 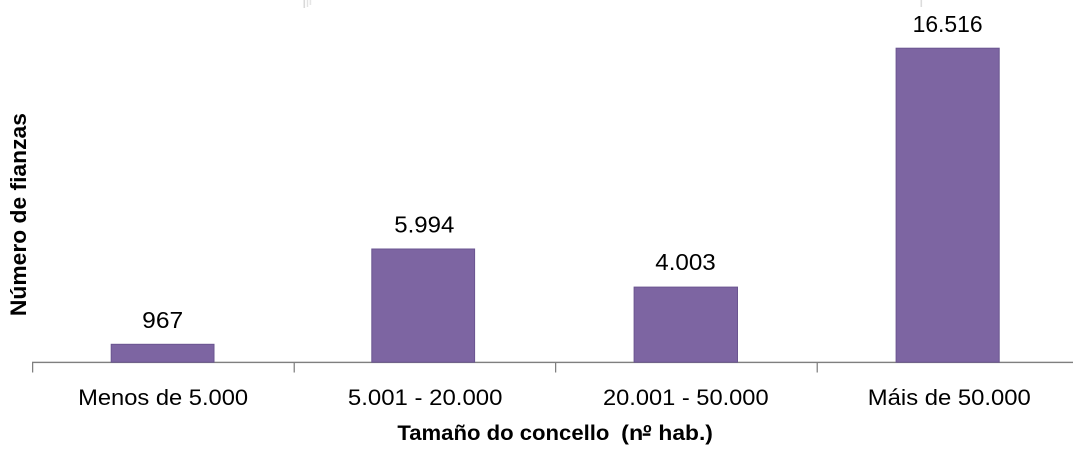 What do you see at coordinates (685, 262) in the screenshot?
I see `svg-text: 4.003` at bounding box center [685, 262].